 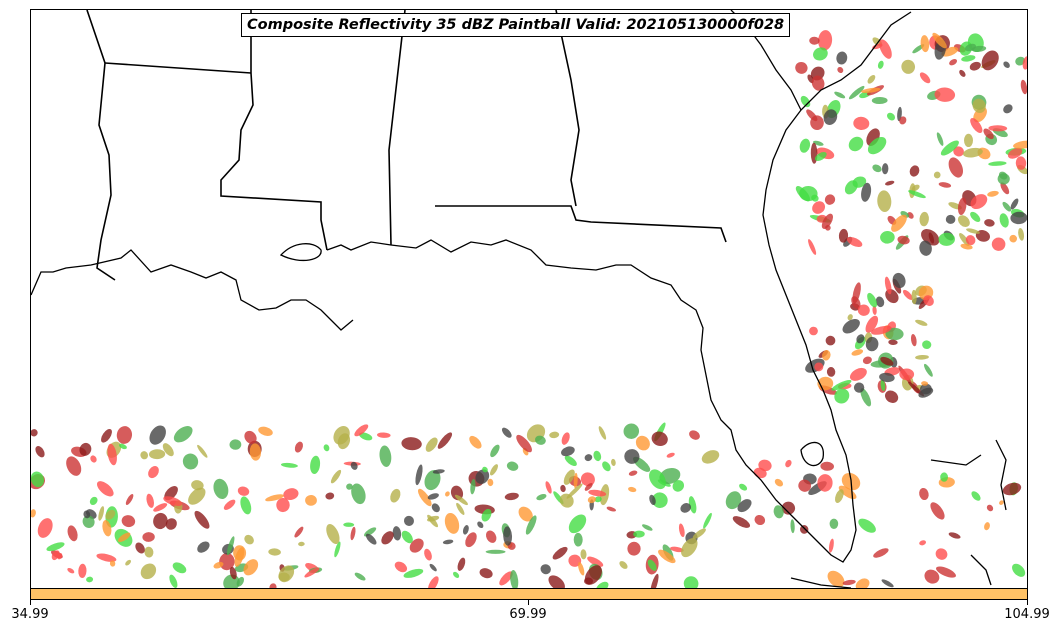 I want to click on lake-okeechobee, so click(x=812, y=454).